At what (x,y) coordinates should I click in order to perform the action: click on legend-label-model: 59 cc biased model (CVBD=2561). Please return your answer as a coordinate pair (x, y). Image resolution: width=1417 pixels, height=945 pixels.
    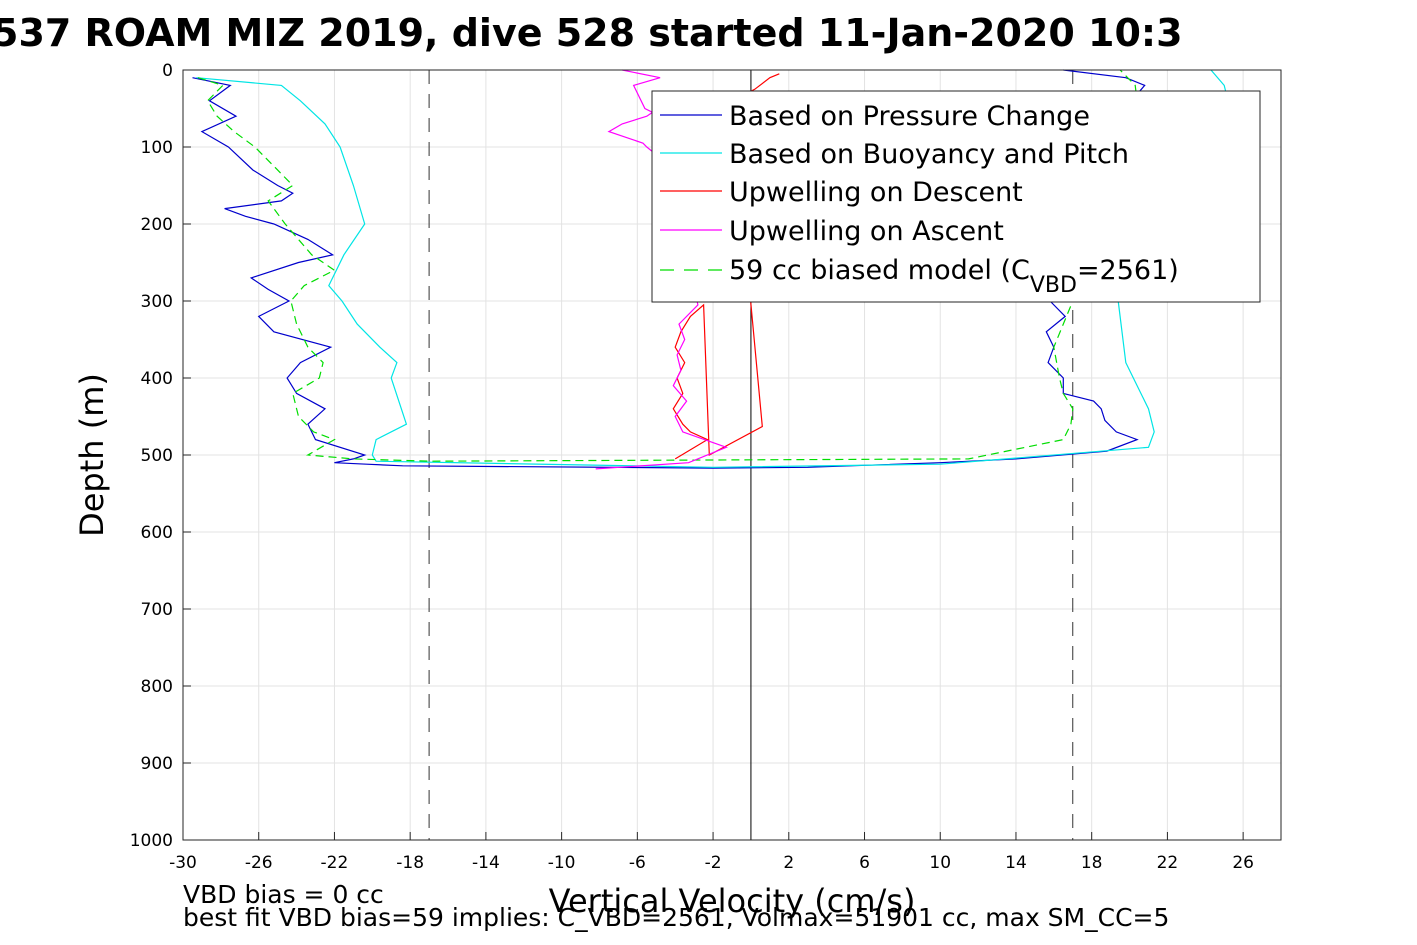
    Looking at the image, I should click on (954, 276).